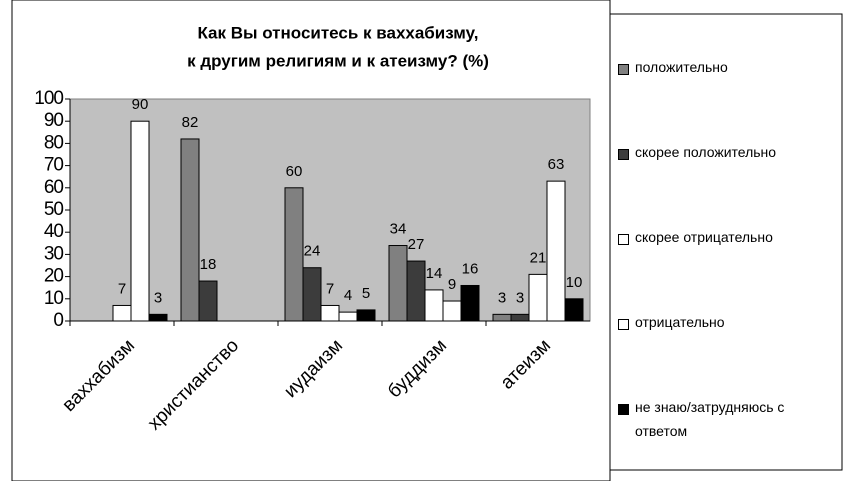 This screenshot has height=481, width=843. Describe the element at coordinates (54, 165) in the screenshot. I see `y-tick-label: 70` at that location.